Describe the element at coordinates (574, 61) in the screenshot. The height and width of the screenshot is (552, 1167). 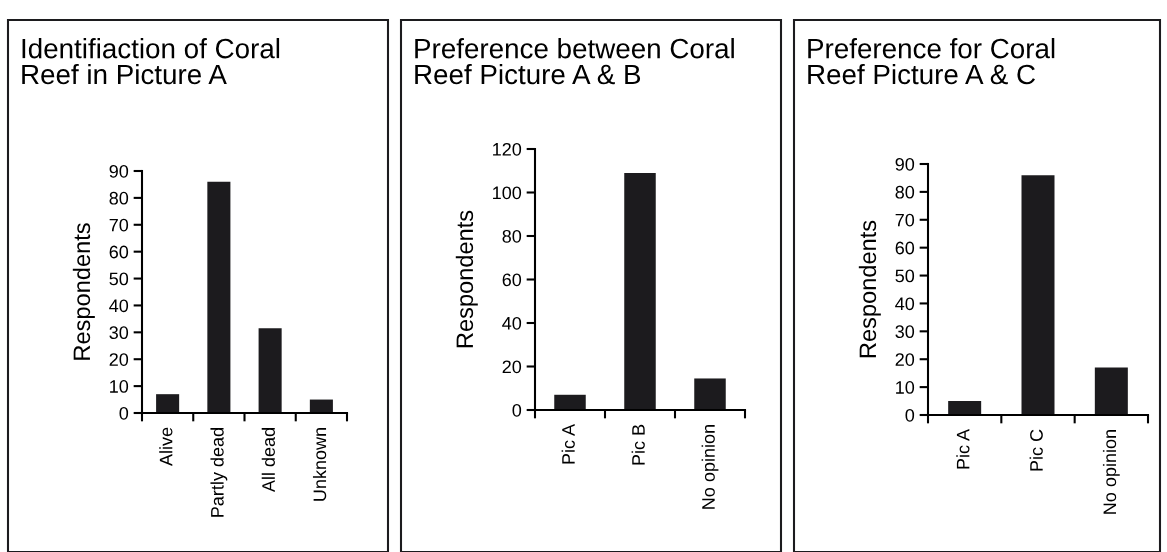
I see `chart-title: Preference between Coral Reef Picture A & B` at that location.